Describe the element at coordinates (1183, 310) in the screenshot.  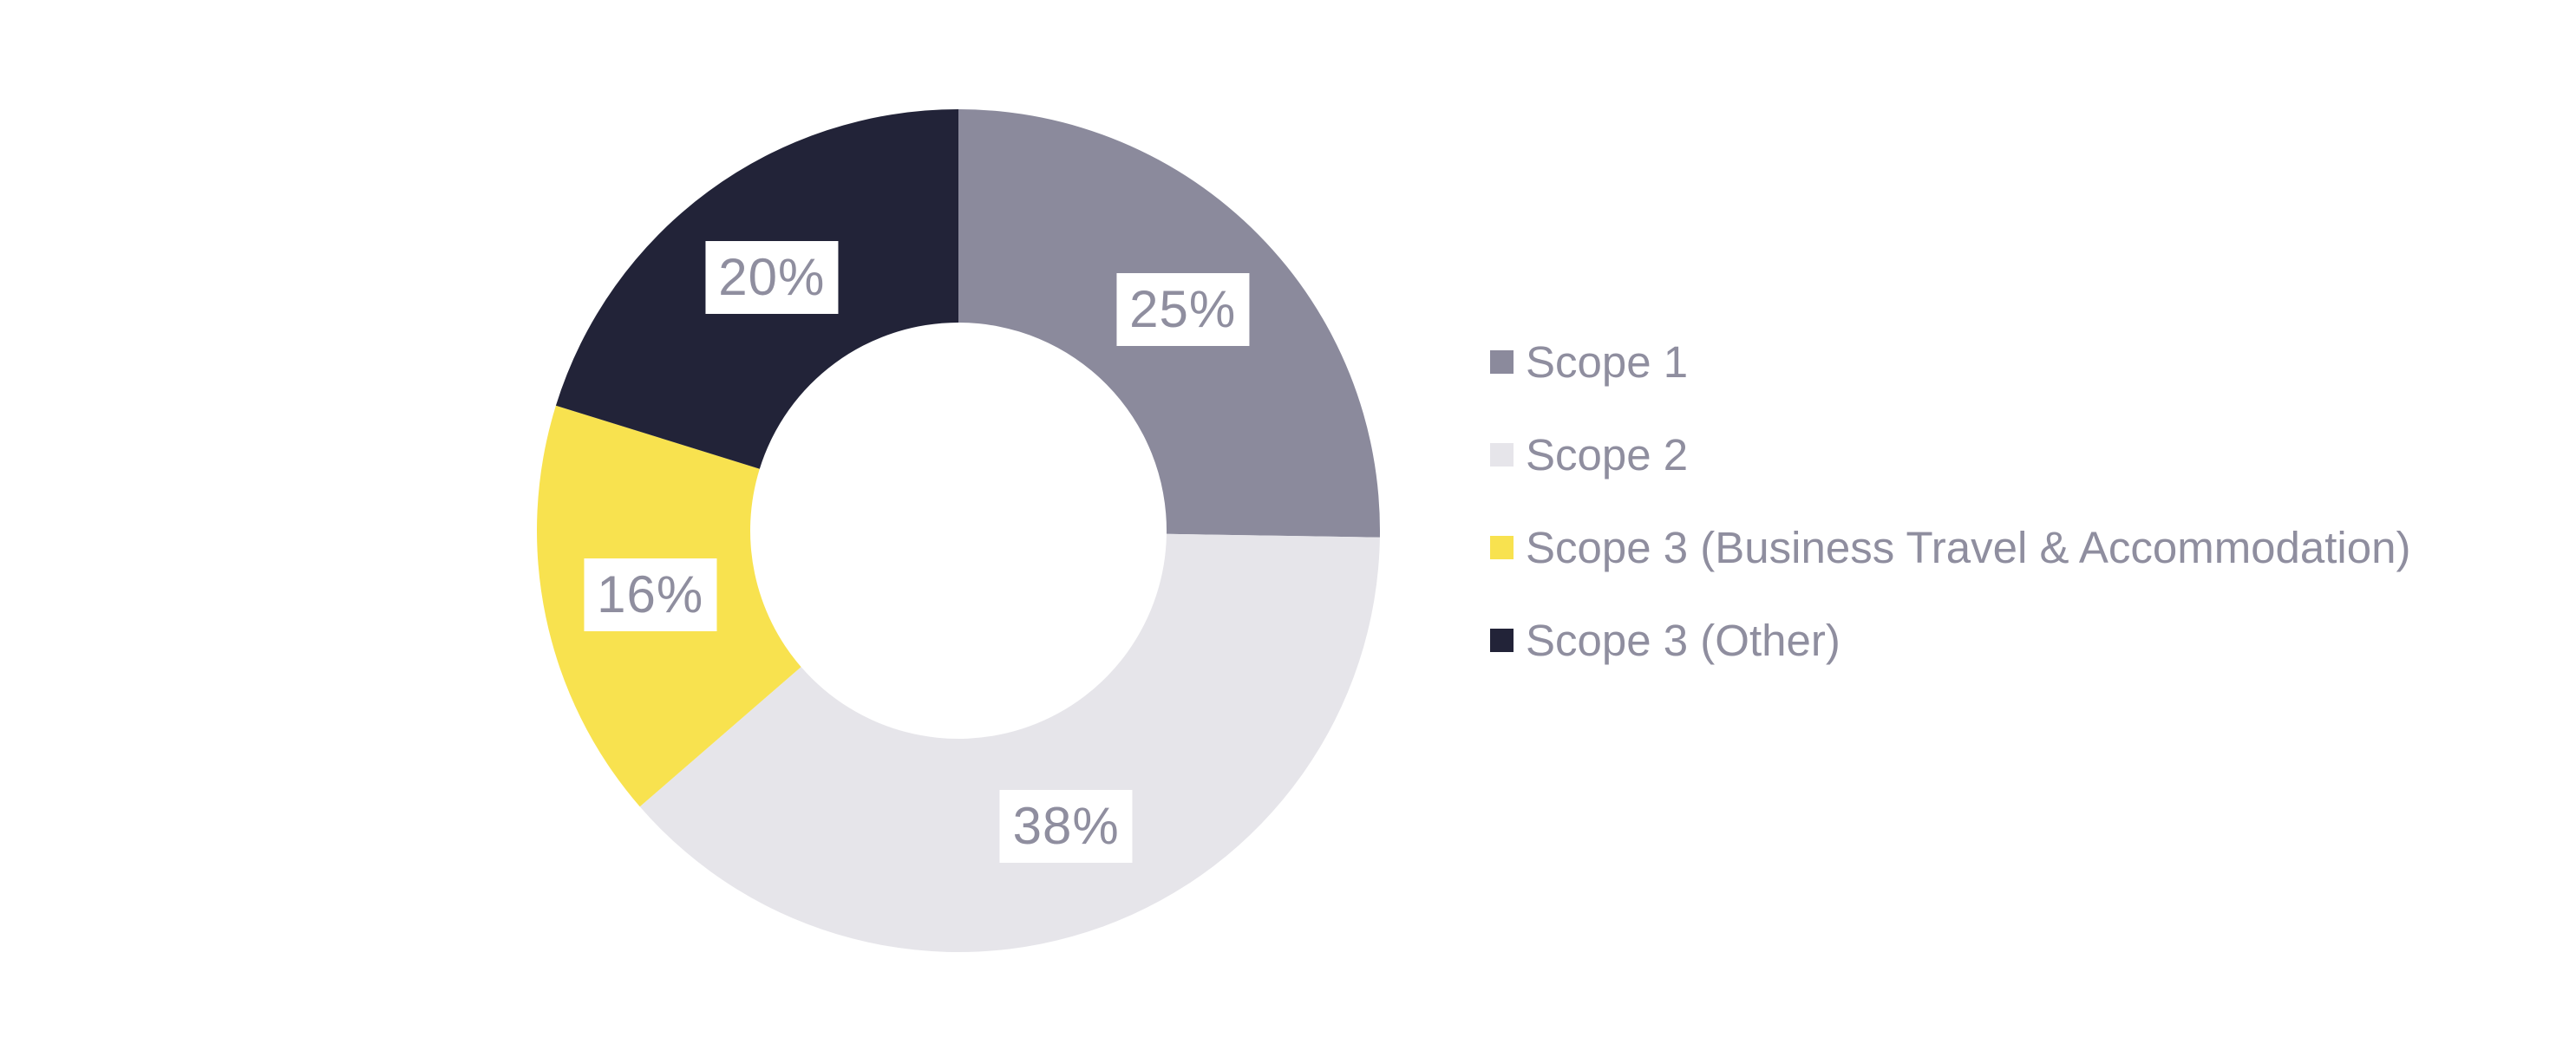
I see `slice-value-label-scope-1: 25%` at that location.